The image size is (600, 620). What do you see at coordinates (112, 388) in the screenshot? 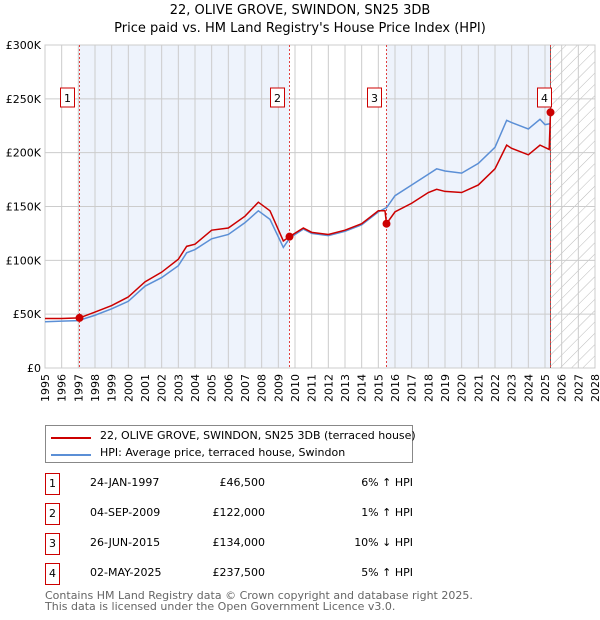
I see `x-tick-label: 1999` at bounding box center [112, 388].